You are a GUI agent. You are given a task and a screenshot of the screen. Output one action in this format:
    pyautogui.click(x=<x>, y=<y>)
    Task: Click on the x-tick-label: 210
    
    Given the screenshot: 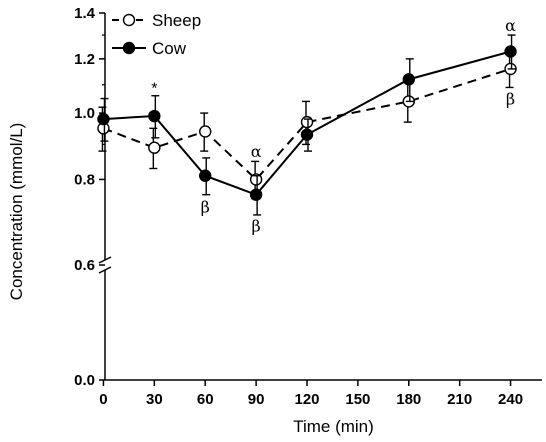 What is the action you would take?
    pyautogui.click(x=459, y=399)
    